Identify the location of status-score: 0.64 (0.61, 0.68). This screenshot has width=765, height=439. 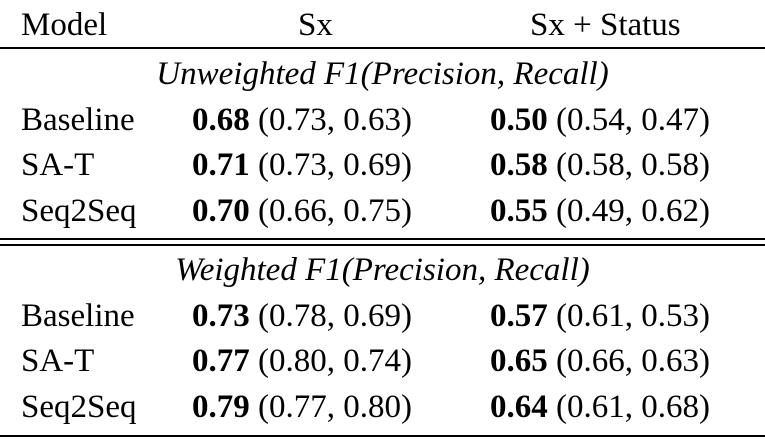
(600, 407).